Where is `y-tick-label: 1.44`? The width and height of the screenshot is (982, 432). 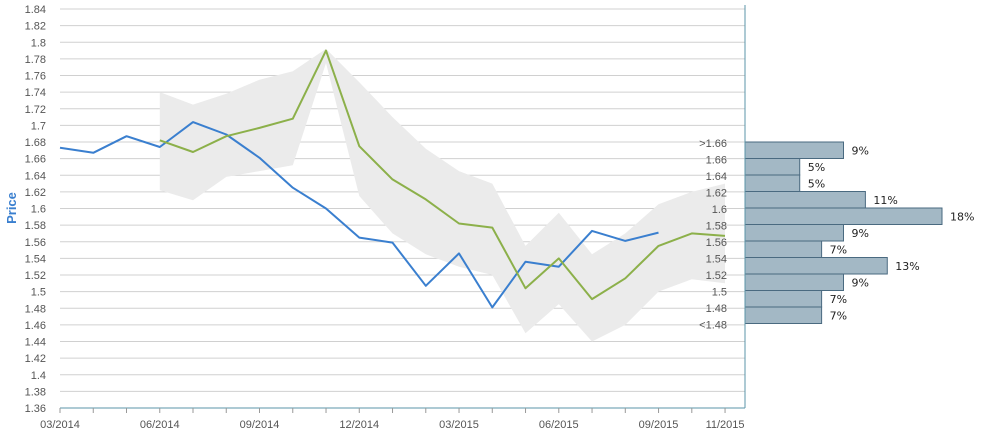 y-tick-label: 1.44 is located at coordinates (35, 343).